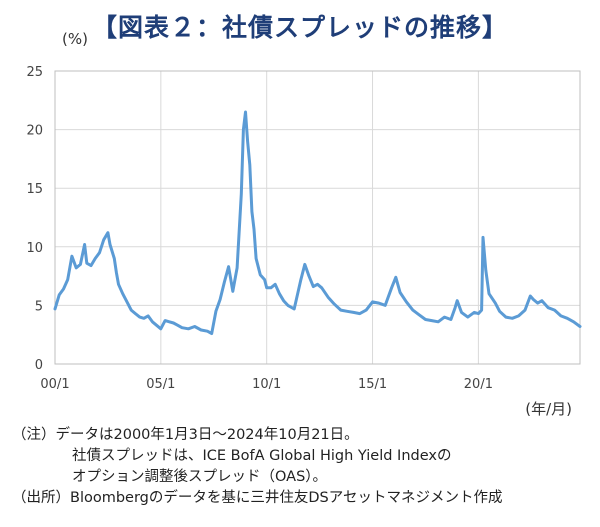 The image size is (600, 527). Describe the element at coordinates (257, 498) in the screenshot. I see `note-source: （出所）Bloombergのデータを基に三井住友DSアセットマネジメント作成` at that location.